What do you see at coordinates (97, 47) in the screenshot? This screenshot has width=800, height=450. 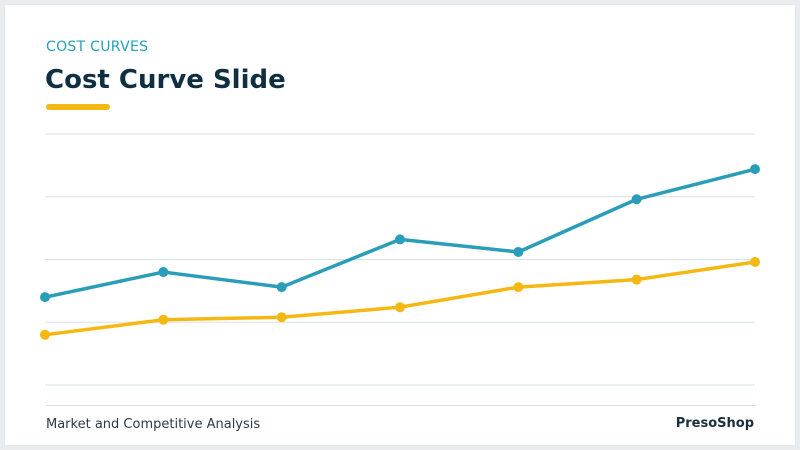 I see `slide-eyebrow: COST CURVES` at bounding box center [97, 47].